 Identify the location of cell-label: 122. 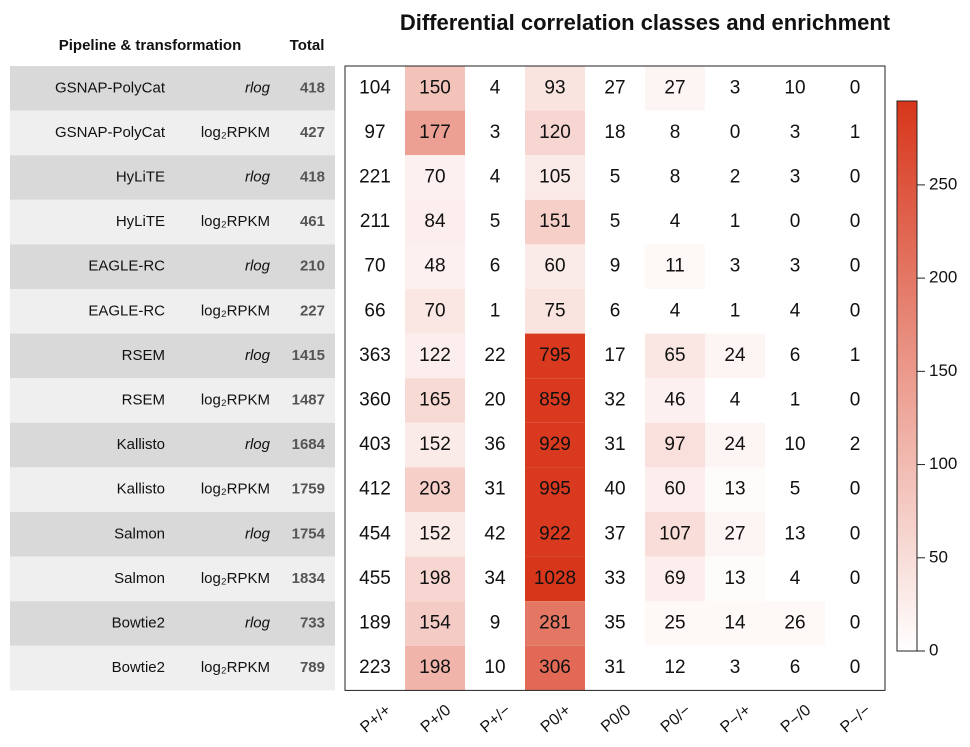
(435, 355).